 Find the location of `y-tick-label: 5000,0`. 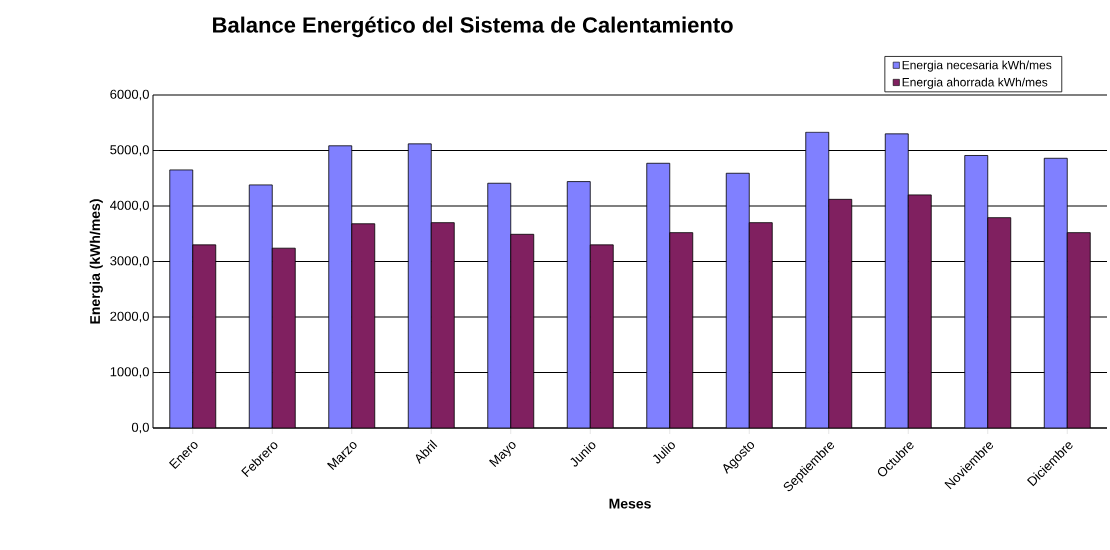

y-tick-label: 5000,0 is located at coordinates (129, 150).